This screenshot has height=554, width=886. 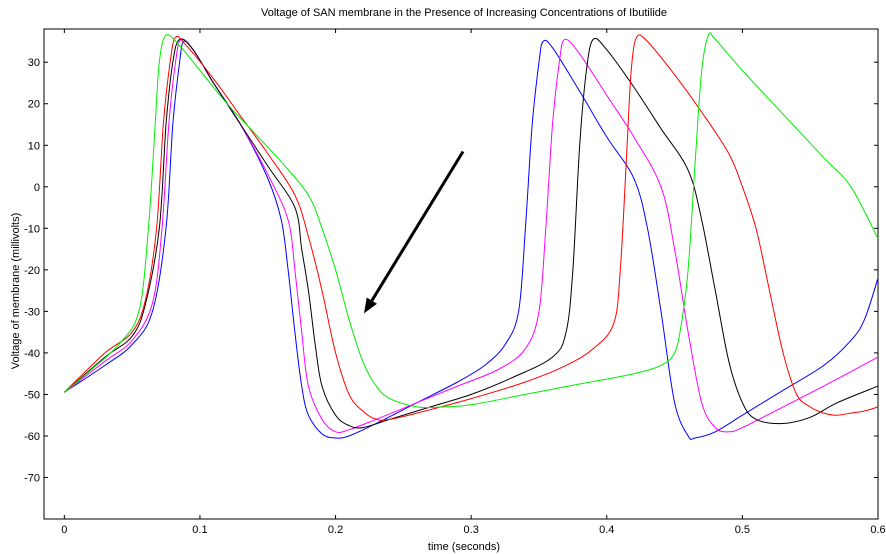 What do you see at coordinates (471, 530) in the screenshot?
I see `x-tick-label: 0.3` at bounding box center [471, 530].